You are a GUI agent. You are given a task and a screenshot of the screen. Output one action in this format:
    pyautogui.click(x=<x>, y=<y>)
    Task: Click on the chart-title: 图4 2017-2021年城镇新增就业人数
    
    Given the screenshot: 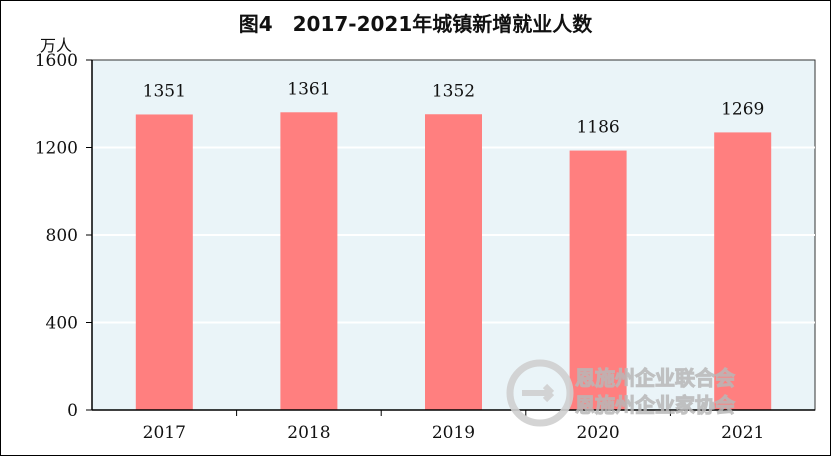 What is the action you would take?
    pyautogui.click(x=415, y=24)
    